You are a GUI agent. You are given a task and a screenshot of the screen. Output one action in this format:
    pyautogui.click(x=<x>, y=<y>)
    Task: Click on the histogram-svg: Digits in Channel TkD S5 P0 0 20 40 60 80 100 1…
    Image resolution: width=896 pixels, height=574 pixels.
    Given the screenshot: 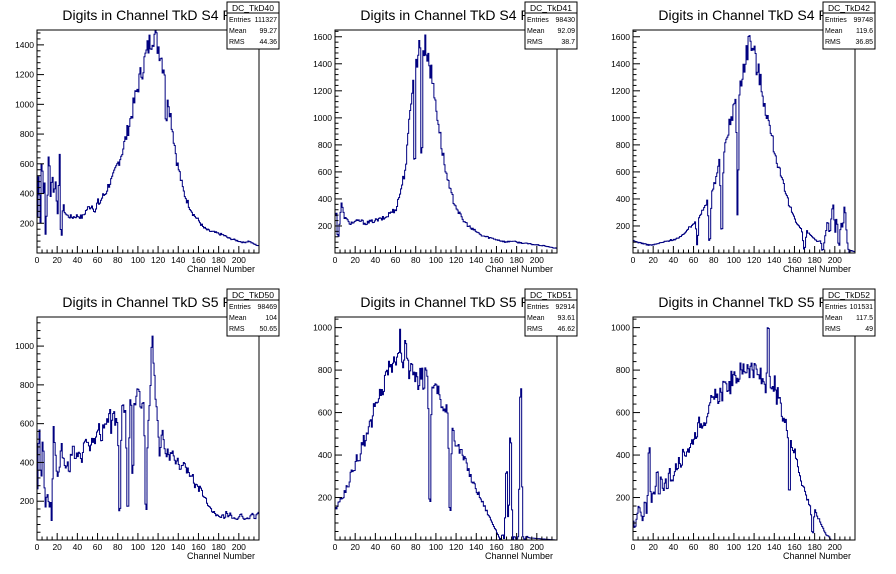 What is the action you would take?
    pyautogui.click(x=147, y=424)
    